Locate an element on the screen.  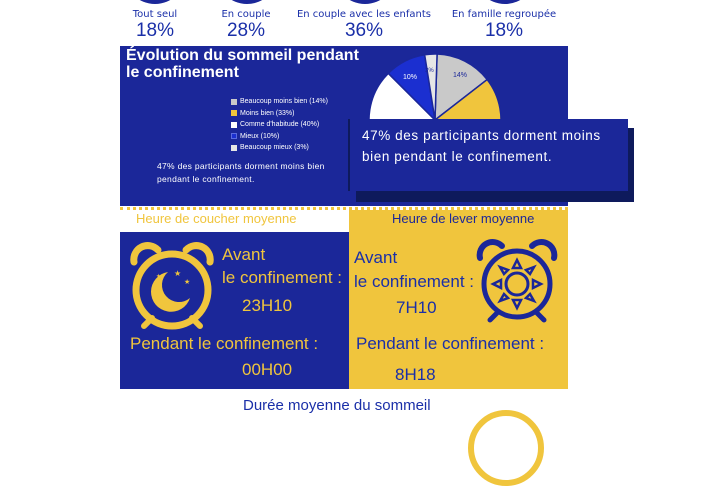
pie-label-beaucoup-mieux: 3% is located at coordinates (429, 71).